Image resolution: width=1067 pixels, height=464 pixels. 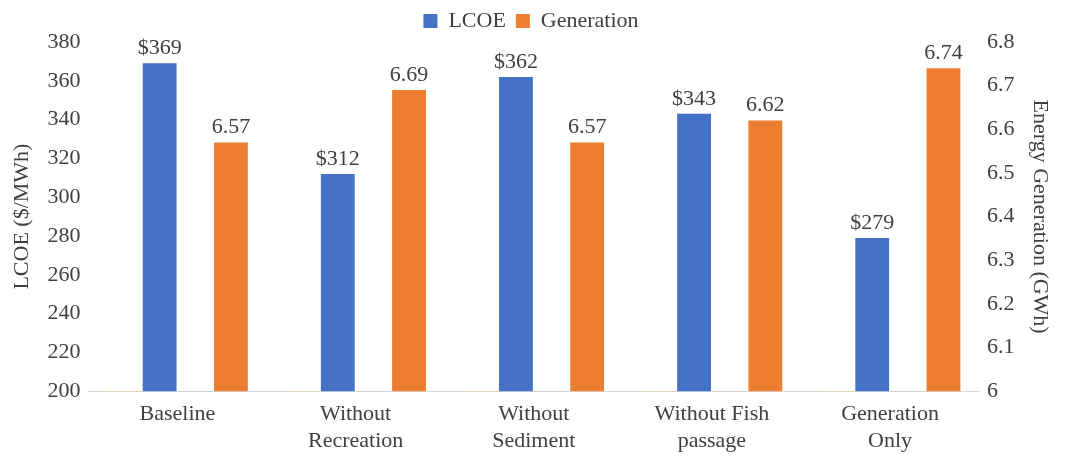 I want to click on x-tick-label: Baseline, so click(x=177, y=413).